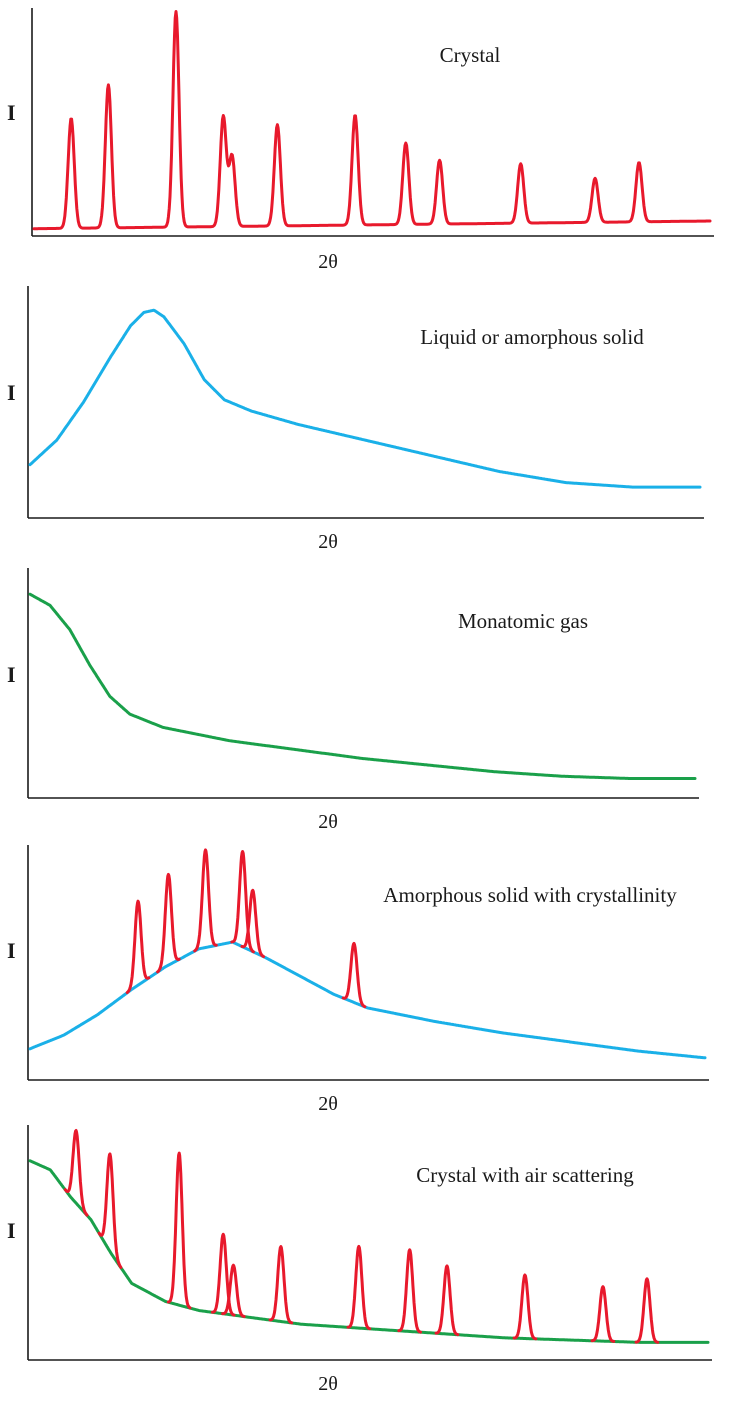 The image size is (729, 1404). Describe the element at coordinates (530, 895) in the screenshot. I see `chart-title: Amorphous solid with crystallinity` at that location.